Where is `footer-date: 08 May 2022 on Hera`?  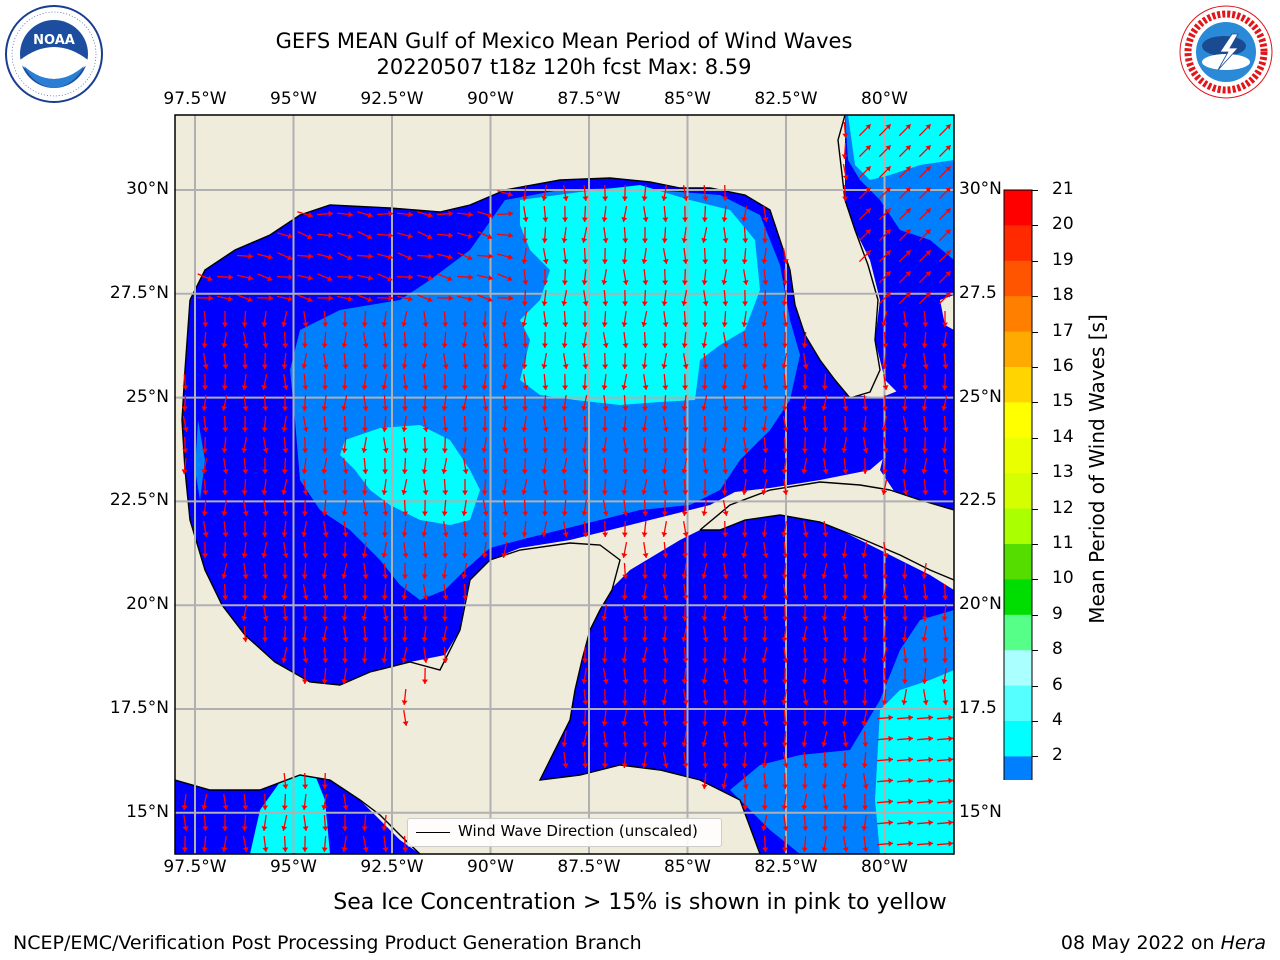
footer-date: 08 May 2022 on Hera is located at coordinates (1163, 943).